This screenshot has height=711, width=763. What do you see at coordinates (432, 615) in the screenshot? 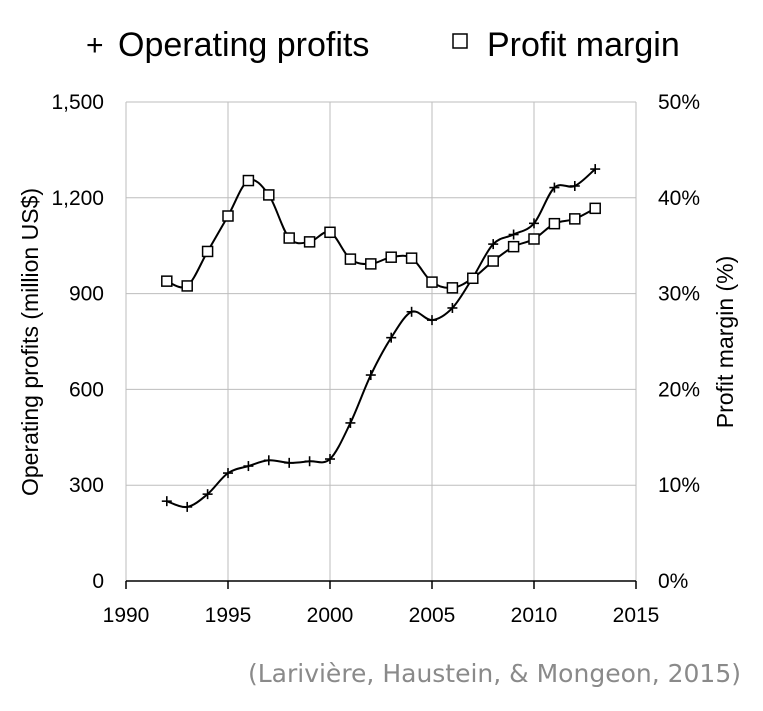
I see `x-tick-label: 2005` at bounding box center [432, 615].